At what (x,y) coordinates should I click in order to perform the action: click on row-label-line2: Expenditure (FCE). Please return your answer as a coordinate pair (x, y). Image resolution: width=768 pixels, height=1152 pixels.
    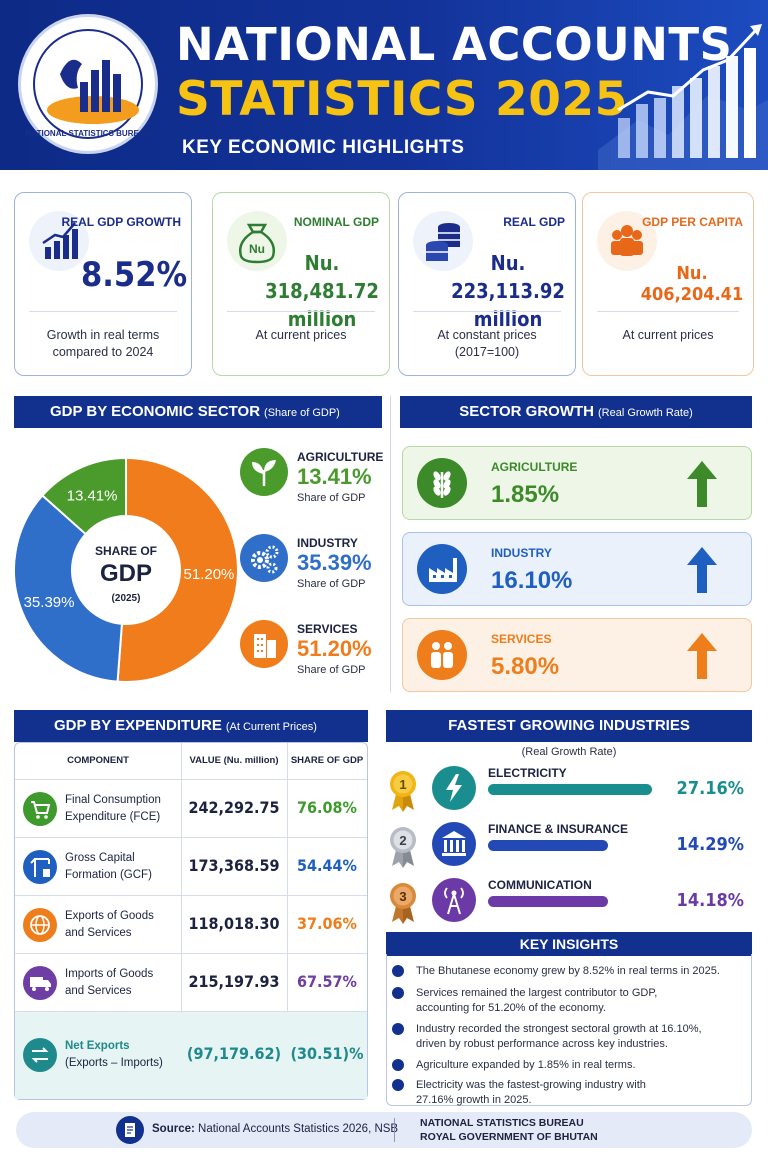
    Looking at the image, I should click on (113, 817).